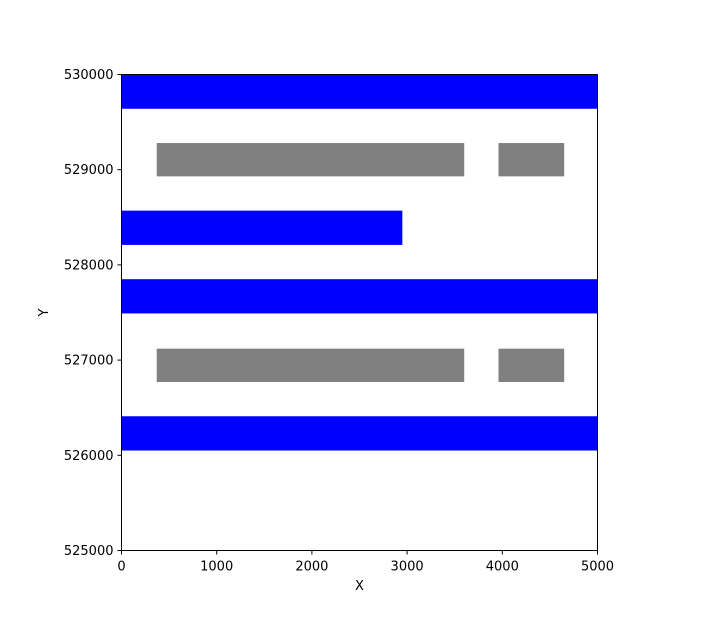 The width and height of the screenshot is (701, 622). I want to click on y-tick-label: 530000, so click(89, 75).